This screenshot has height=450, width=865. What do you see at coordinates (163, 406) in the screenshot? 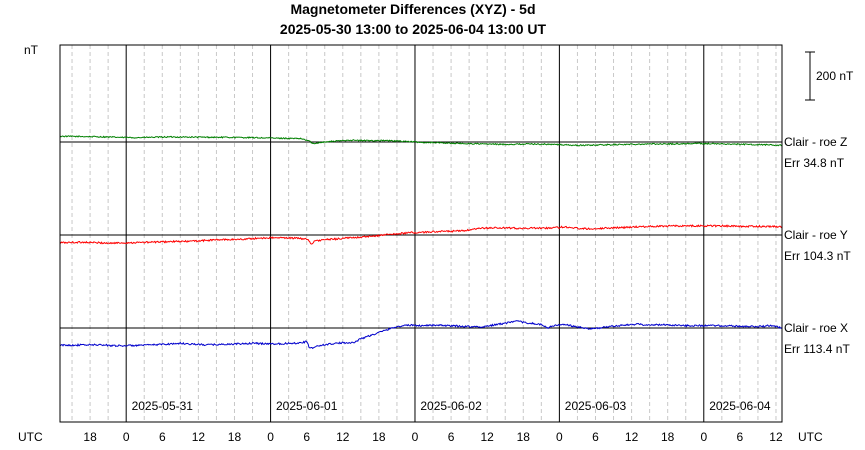
I see `day-label: 2025-05-31` at bounding box center [163, 406].